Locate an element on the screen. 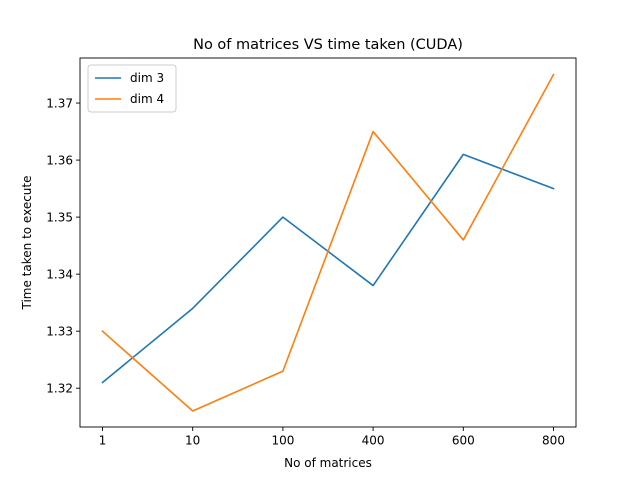  x-tick-label: 10 is located at coordinates (192, 441).